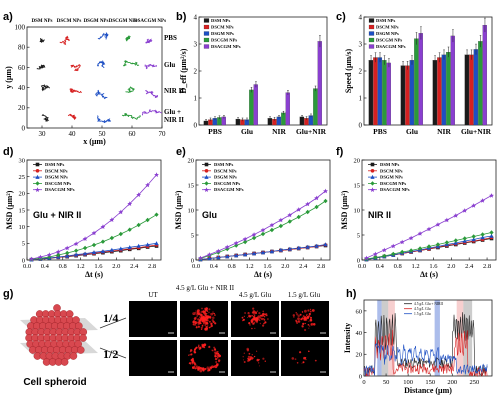 This screenshot has width=500, height=409. I want to click on x-tick-label: 200, so click(452, 382).